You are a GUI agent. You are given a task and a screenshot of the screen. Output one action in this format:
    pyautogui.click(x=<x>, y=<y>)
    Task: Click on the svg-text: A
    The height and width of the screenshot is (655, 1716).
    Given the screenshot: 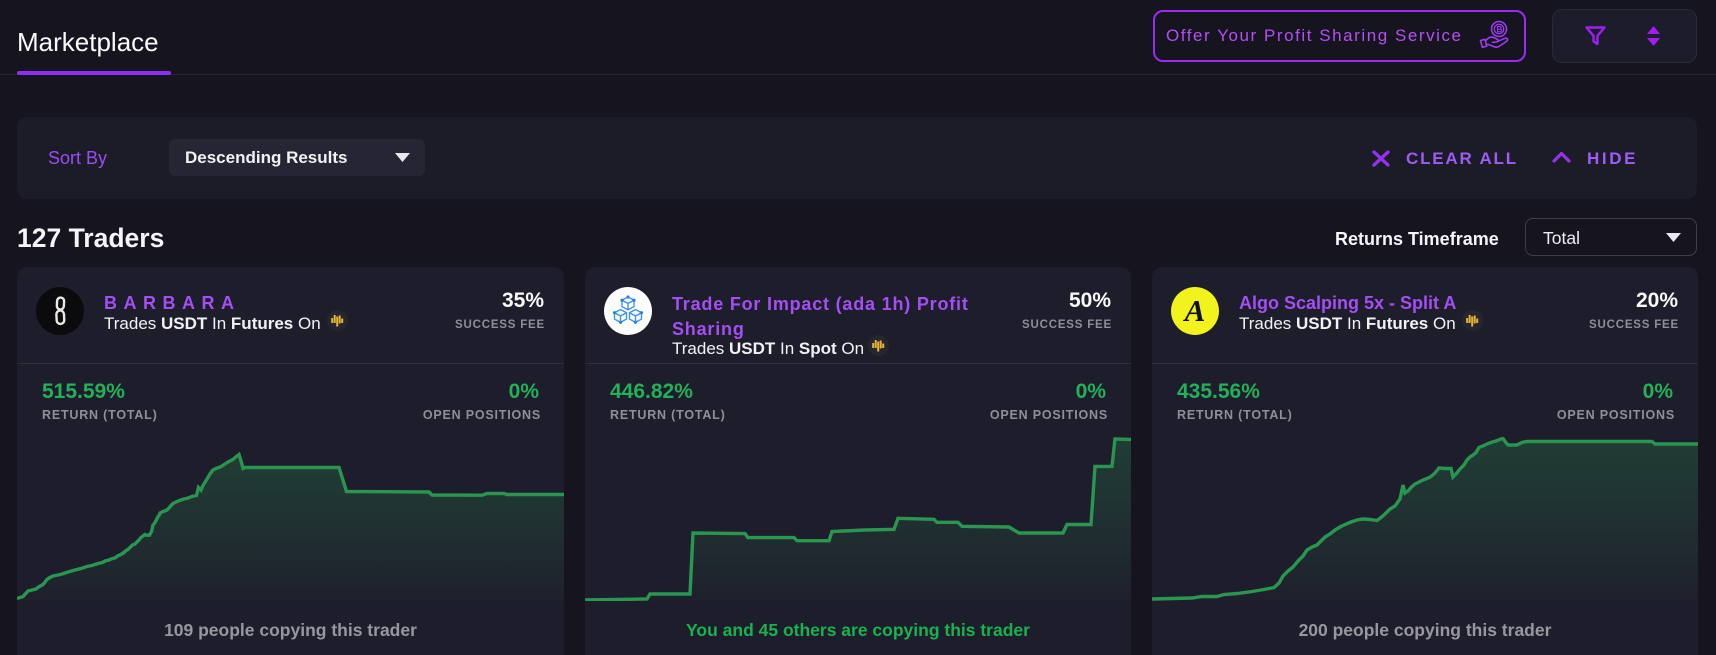 What is the action you would take?
    pyautogui.click(x=1194, y=310)
    